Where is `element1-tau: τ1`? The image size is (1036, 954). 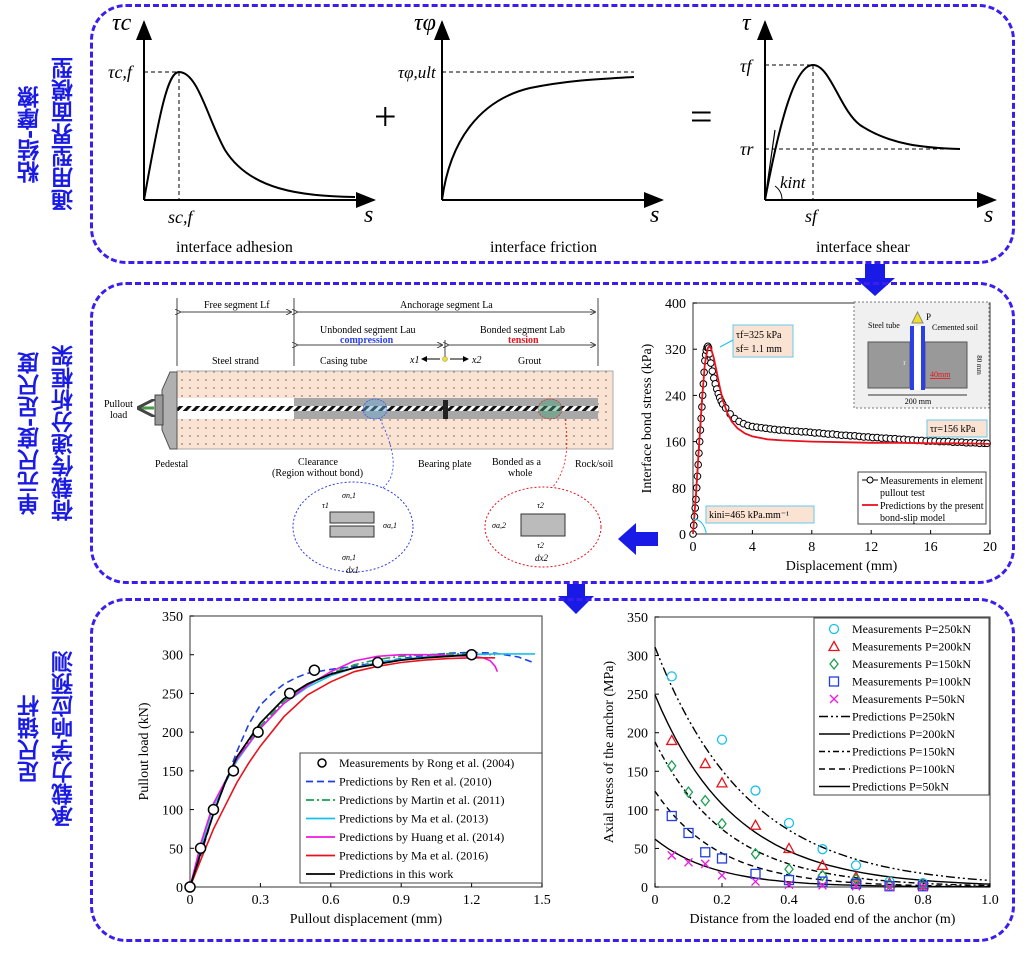
element1-tau: τ1 is located at coordinates (325, 505).